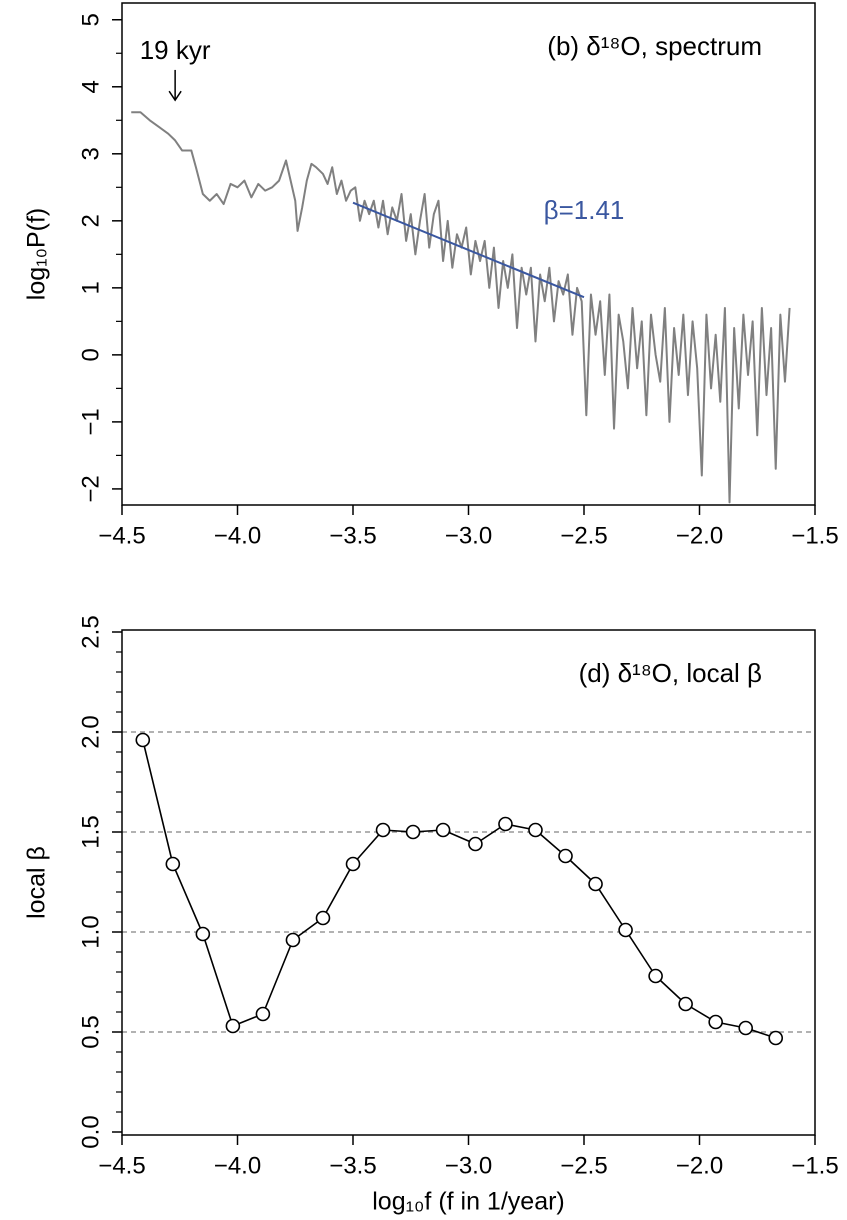 This screenshot has width=847, height=1220. I want to click on y-tick-label: −2, so click(90, 488).